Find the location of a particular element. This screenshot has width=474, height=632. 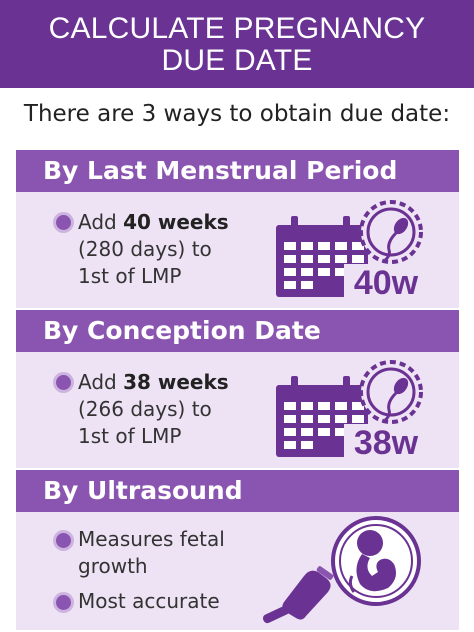

ultrasound-probe-icon is located at coordinates (298, 595).